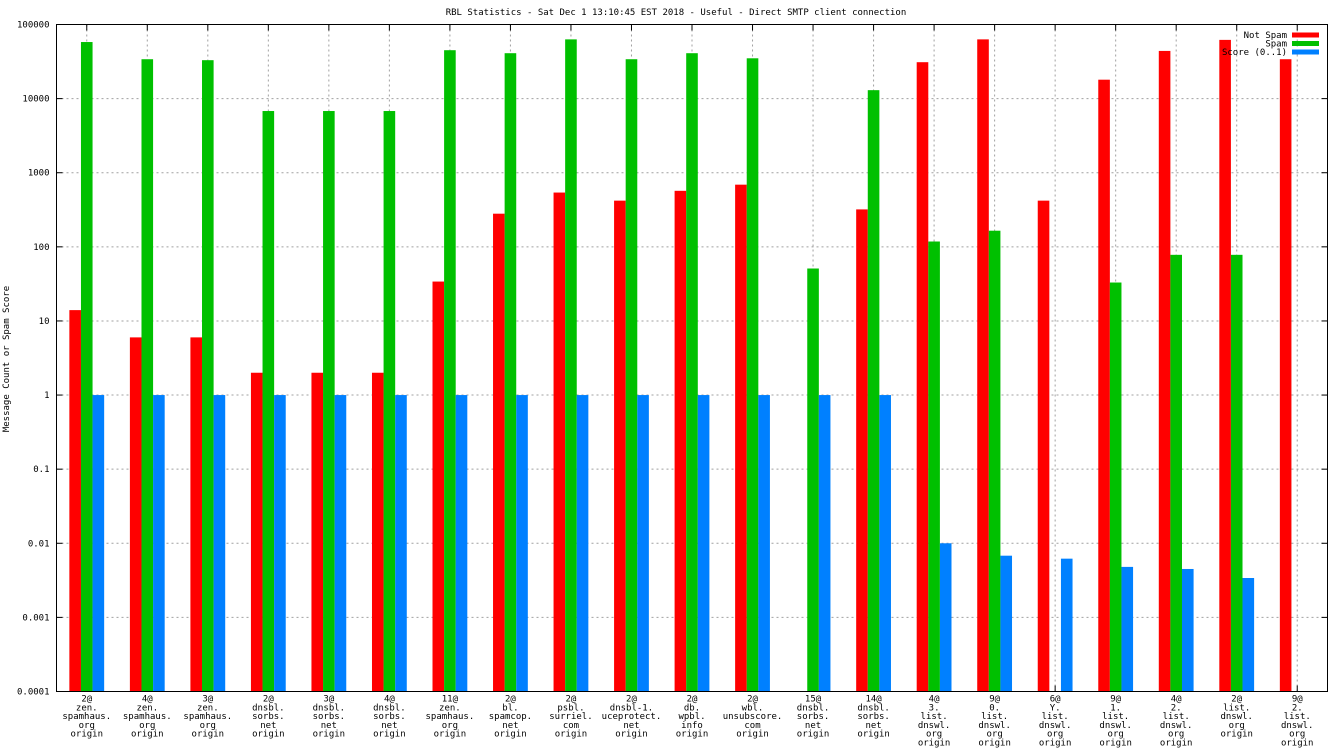 The height and width of the screenshot is (756, 1344). I want to click on x-tick-label-line: 3@, so click(328, 700).